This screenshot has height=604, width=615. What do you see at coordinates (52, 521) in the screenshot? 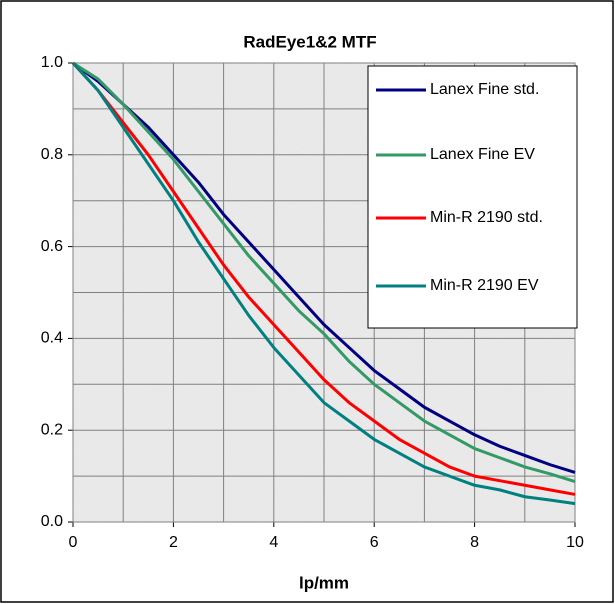
I see `y-tick-label: 0.0` at bounding box center [52, 521].